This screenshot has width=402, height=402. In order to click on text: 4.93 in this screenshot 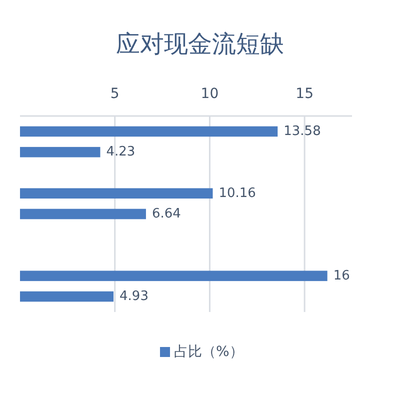, I will do `click(134, 296)`.